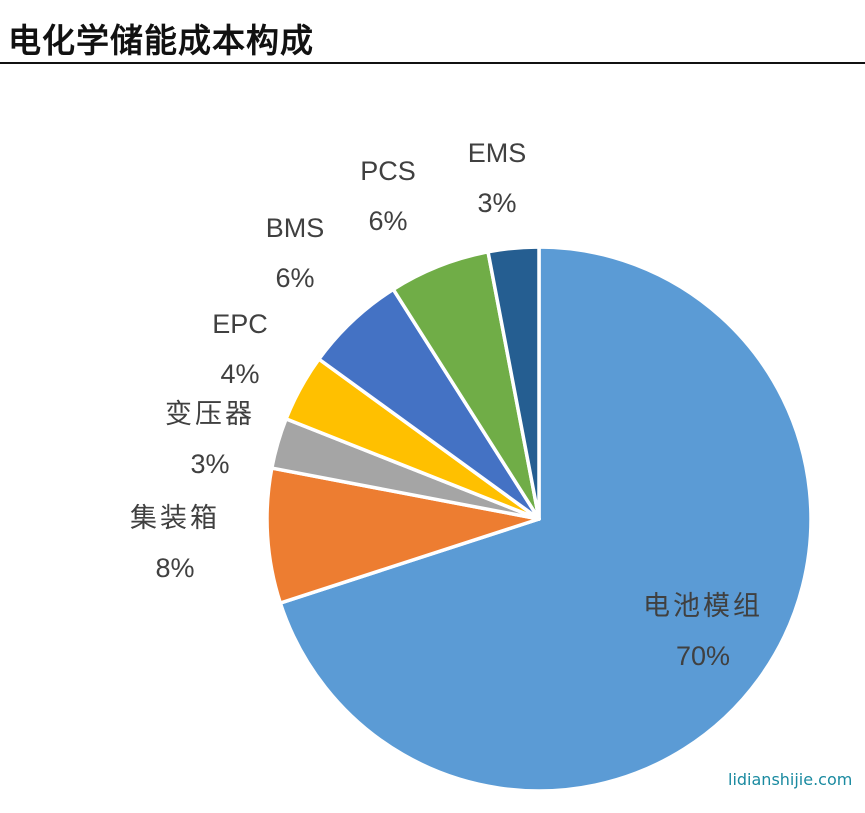 Image resolution: width=865 pixels, height=813 pixels. Describe the element at coordinates (239, 374) in the screenshot. I see `slice-value-label-3: 4%` at that location.